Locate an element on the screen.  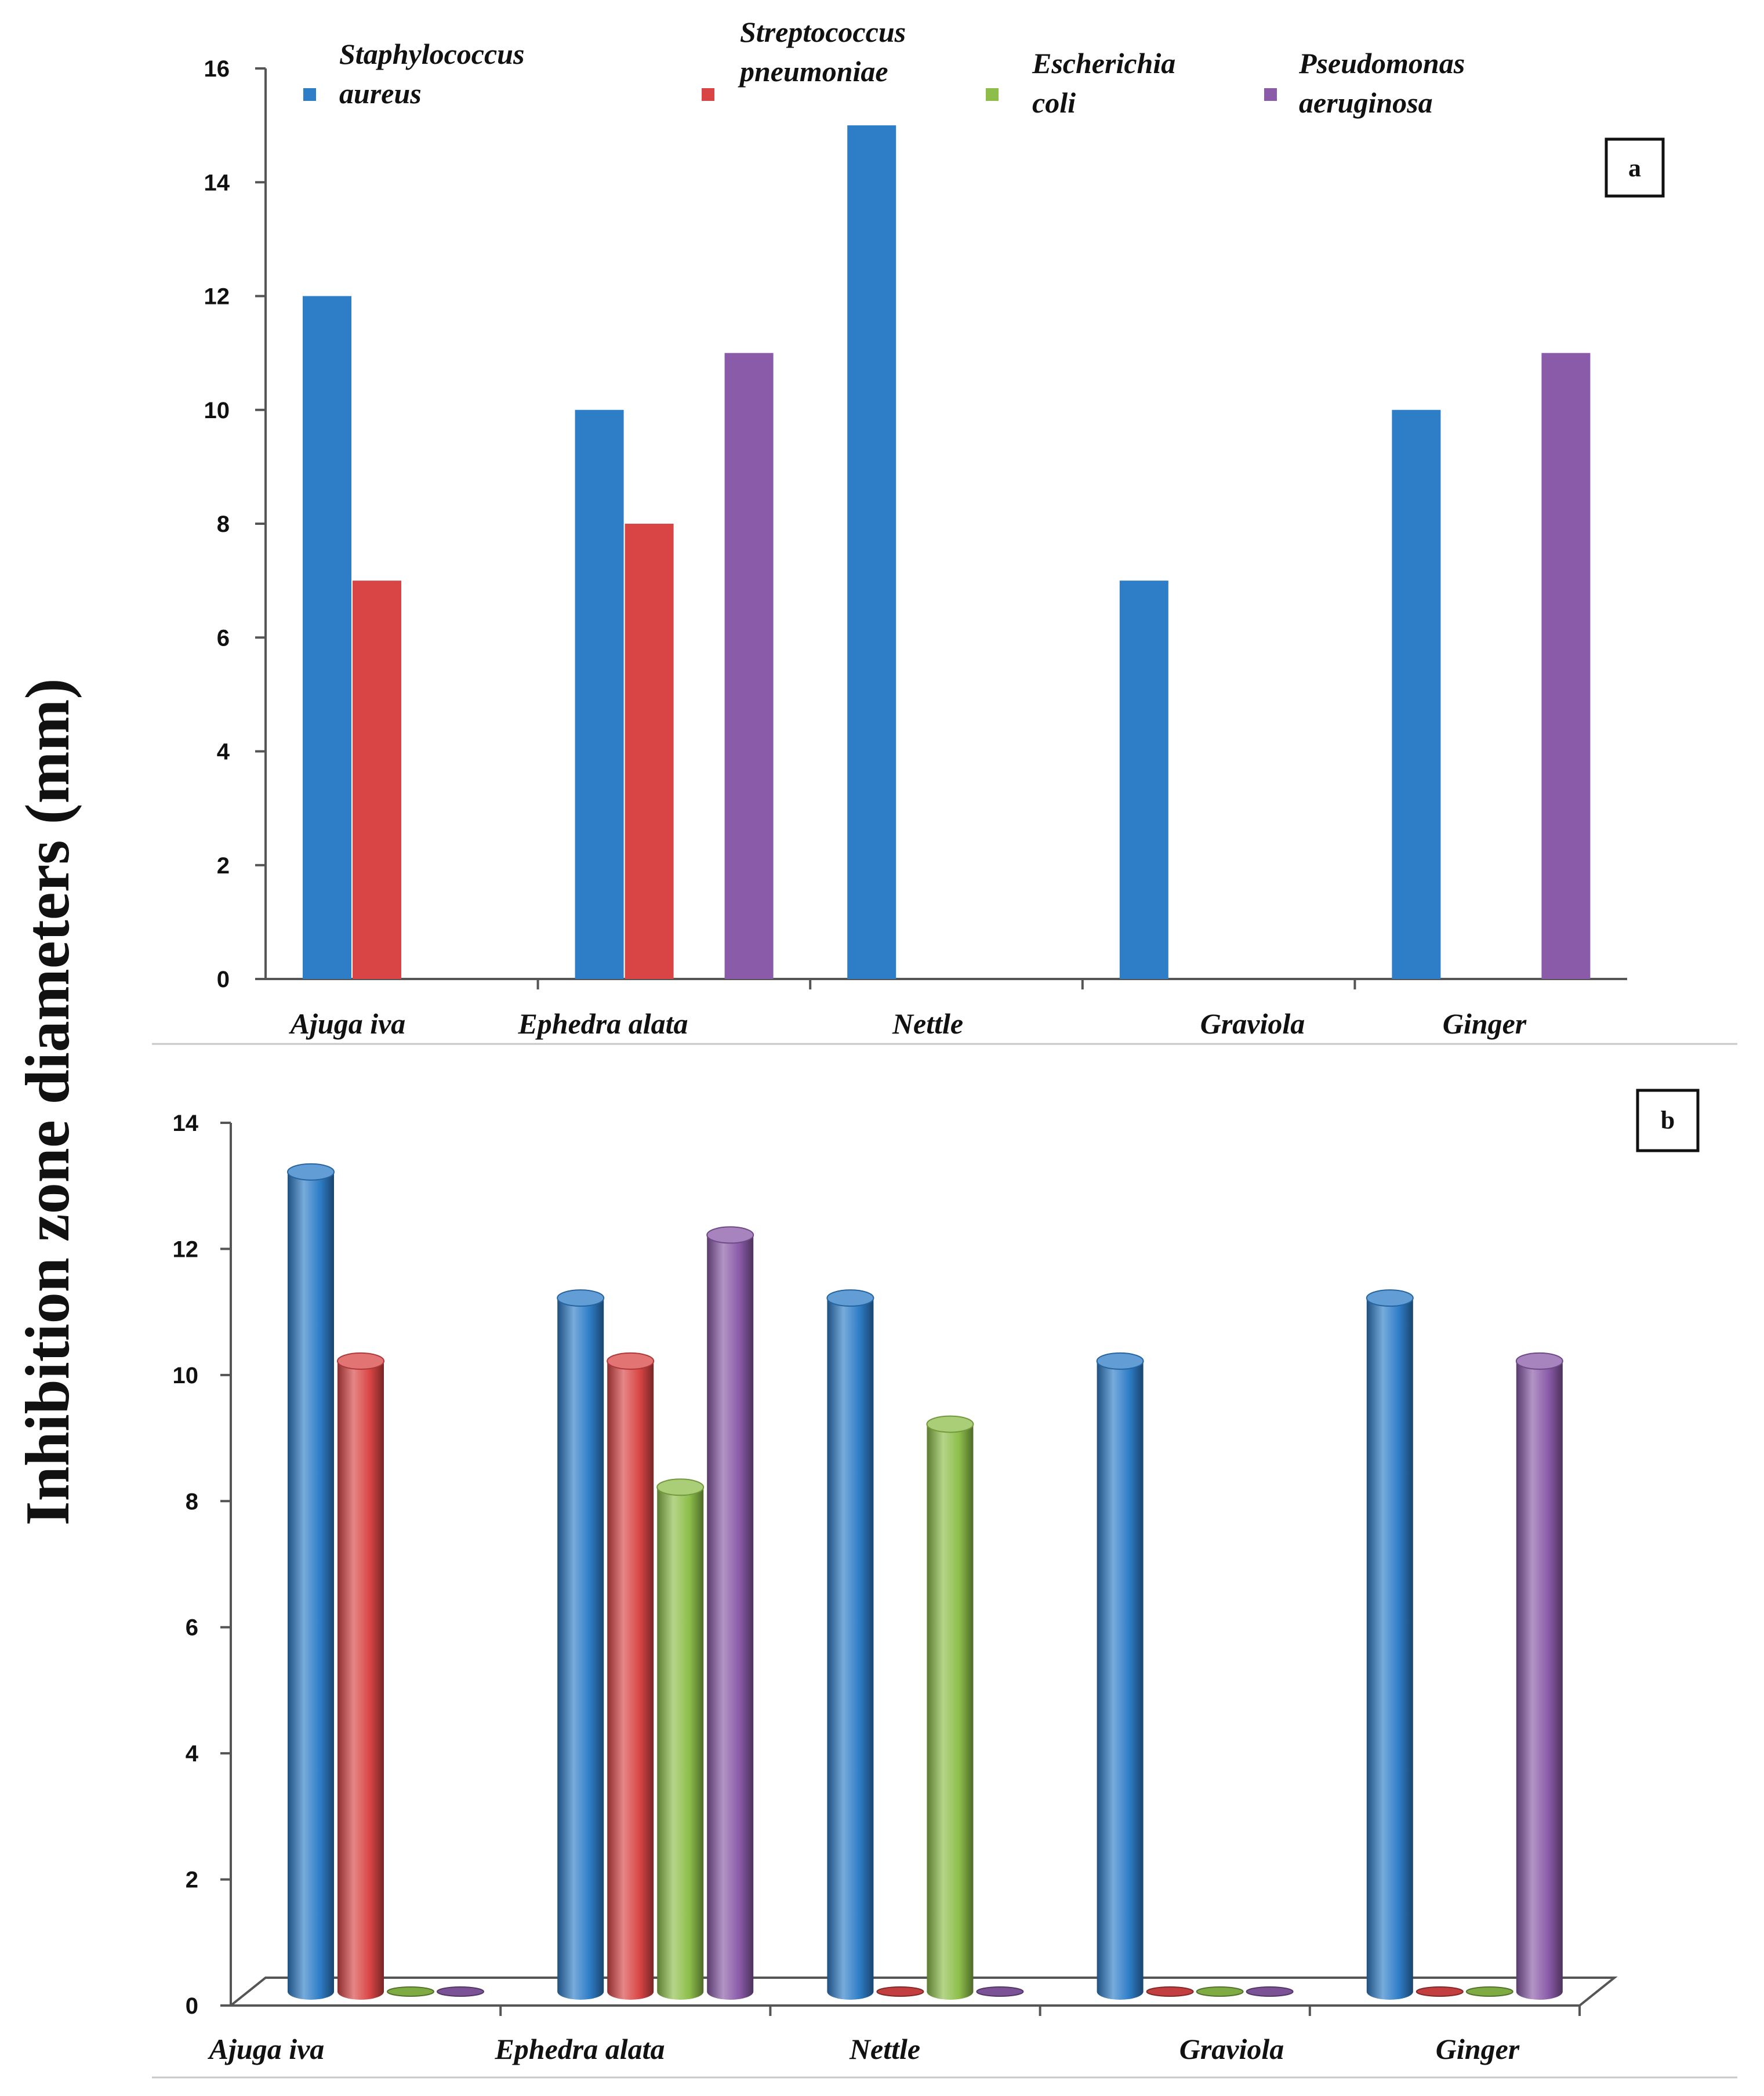
panel-a-category-label: Ephedra alata is located at coordinates (602, 1023).